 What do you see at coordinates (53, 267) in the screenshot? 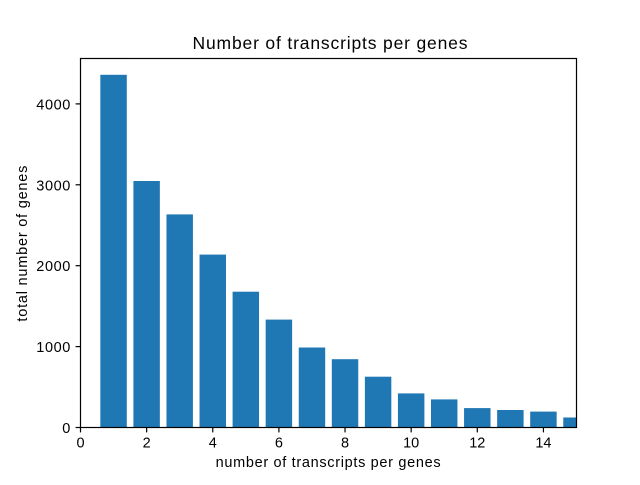
I see `svg-text: 2000` at bounding box center [53, 267].